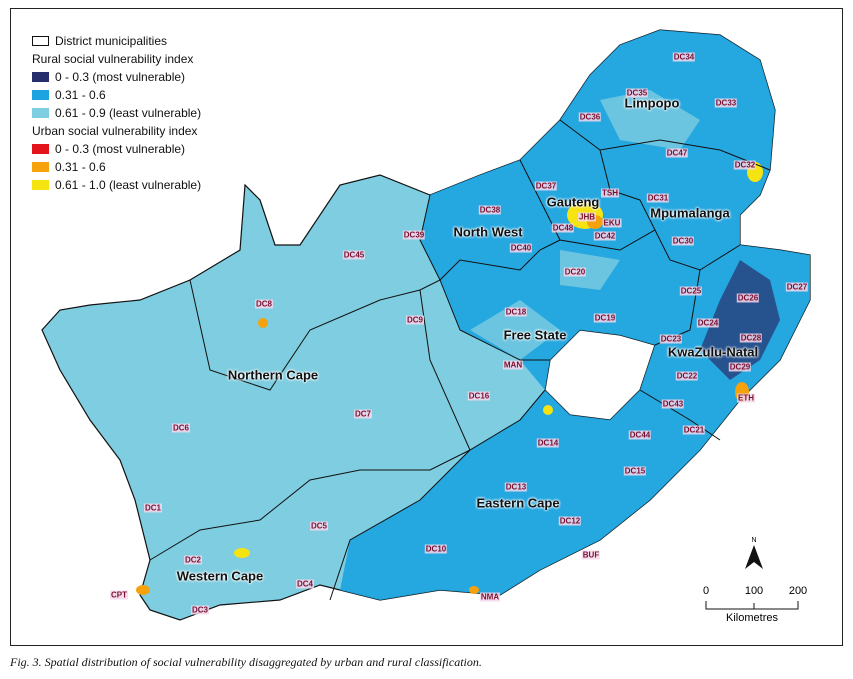 The image size is (853, 679). What do you see at coordinates (115, 131) in the screenshot?
I see `urban-legend-title: Urban social vulnerability index` at bounding box center [115, 131].